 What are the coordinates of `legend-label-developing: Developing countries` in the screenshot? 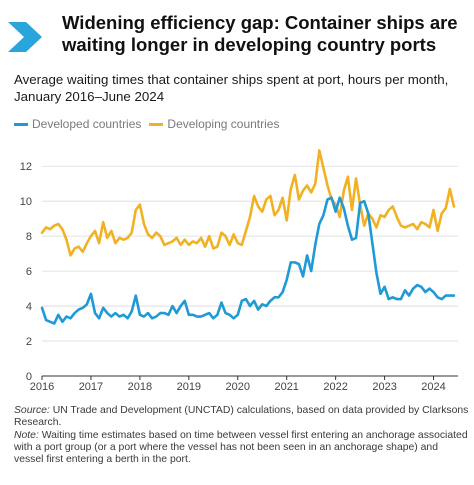 It's located at (223, 124).